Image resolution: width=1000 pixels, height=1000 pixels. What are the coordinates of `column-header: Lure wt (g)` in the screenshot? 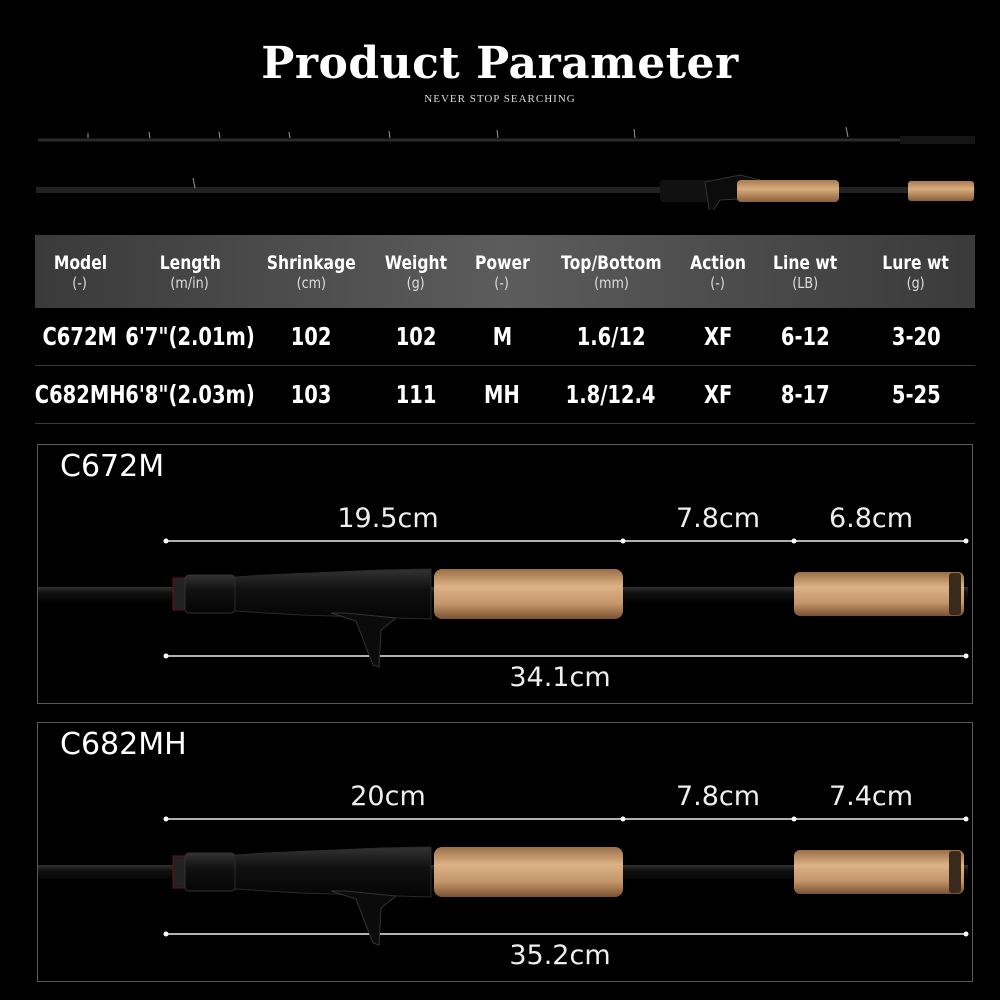 It's located at (916, 271).